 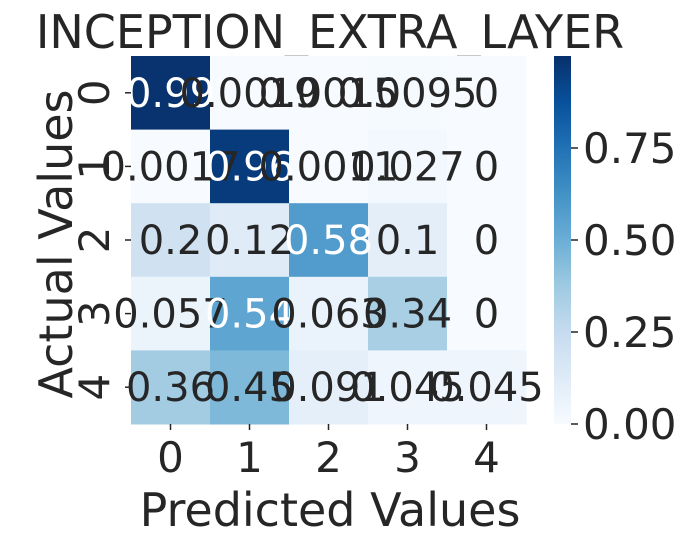 I want to click on y-tick-label: 1, so click(x=94, y=166).